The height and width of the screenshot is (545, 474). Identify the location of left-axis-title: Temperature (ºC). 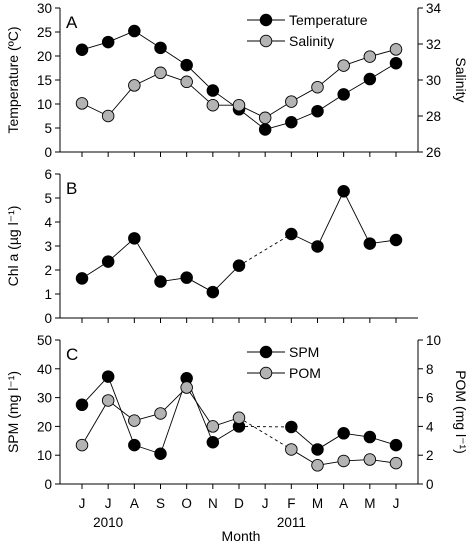
(13, 79).